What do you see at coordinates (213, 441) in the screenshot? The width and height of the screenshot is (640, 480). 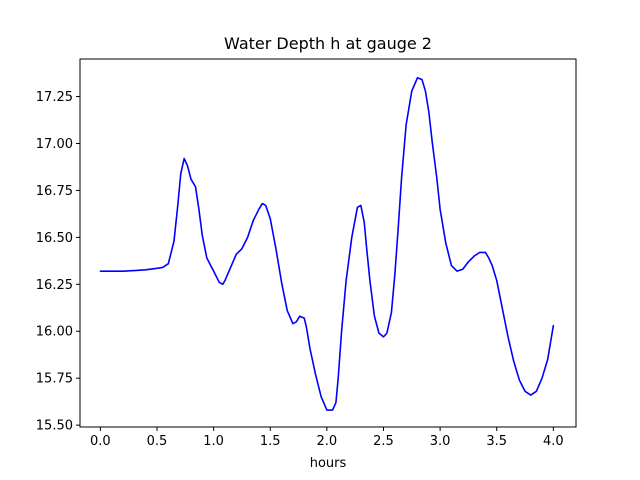 I see `x-tick-label: 1.0` at bounding box center [213, 441].